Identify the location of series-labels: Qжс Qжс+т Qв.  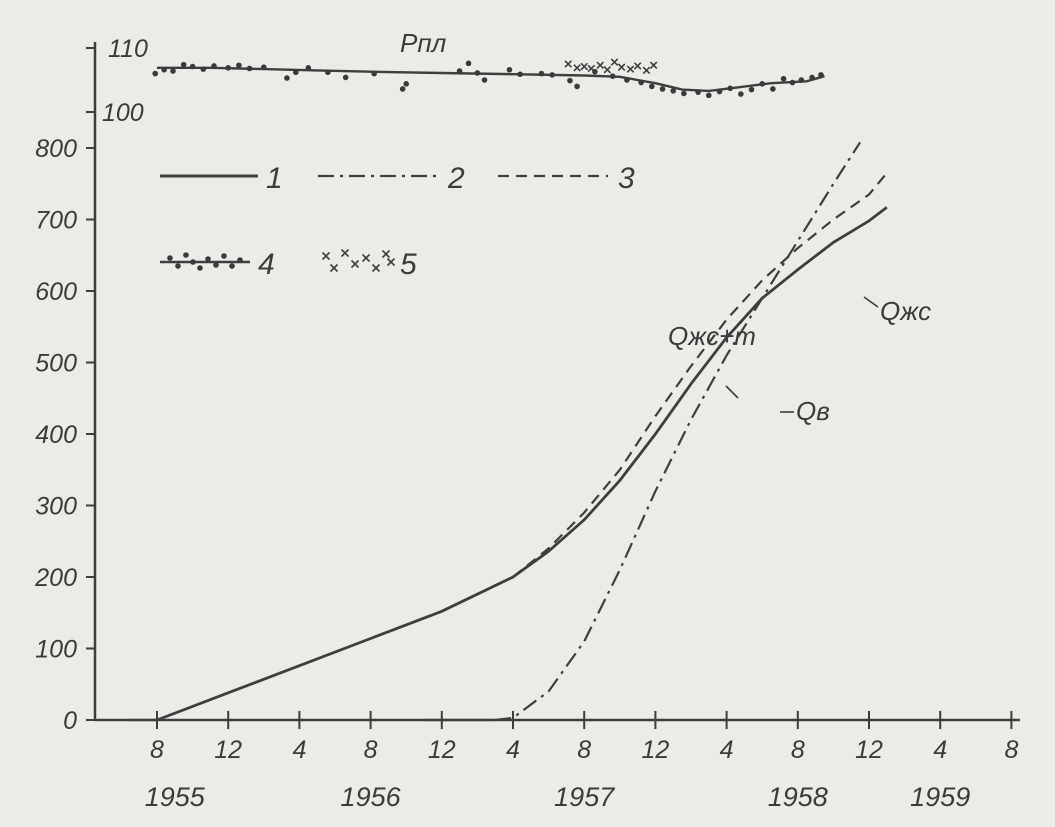
(799, 361).